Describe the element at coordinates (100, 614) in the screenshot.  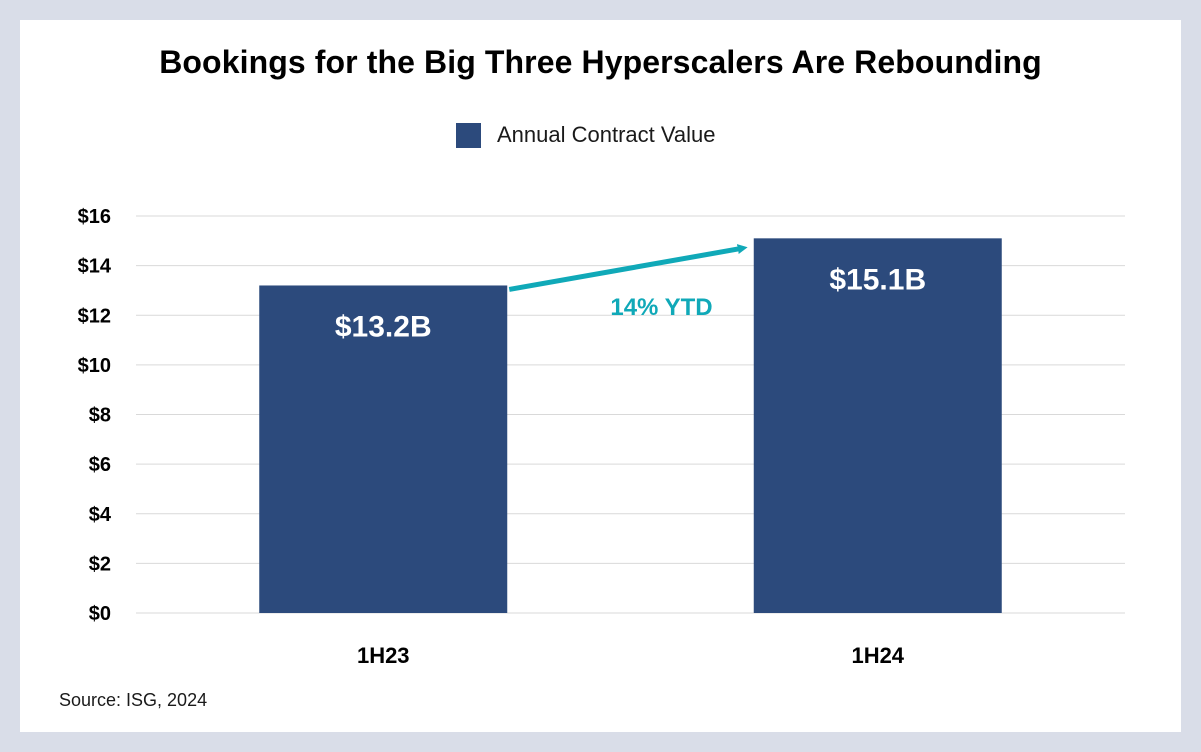
I see `y-tick-label: $0` at that location.